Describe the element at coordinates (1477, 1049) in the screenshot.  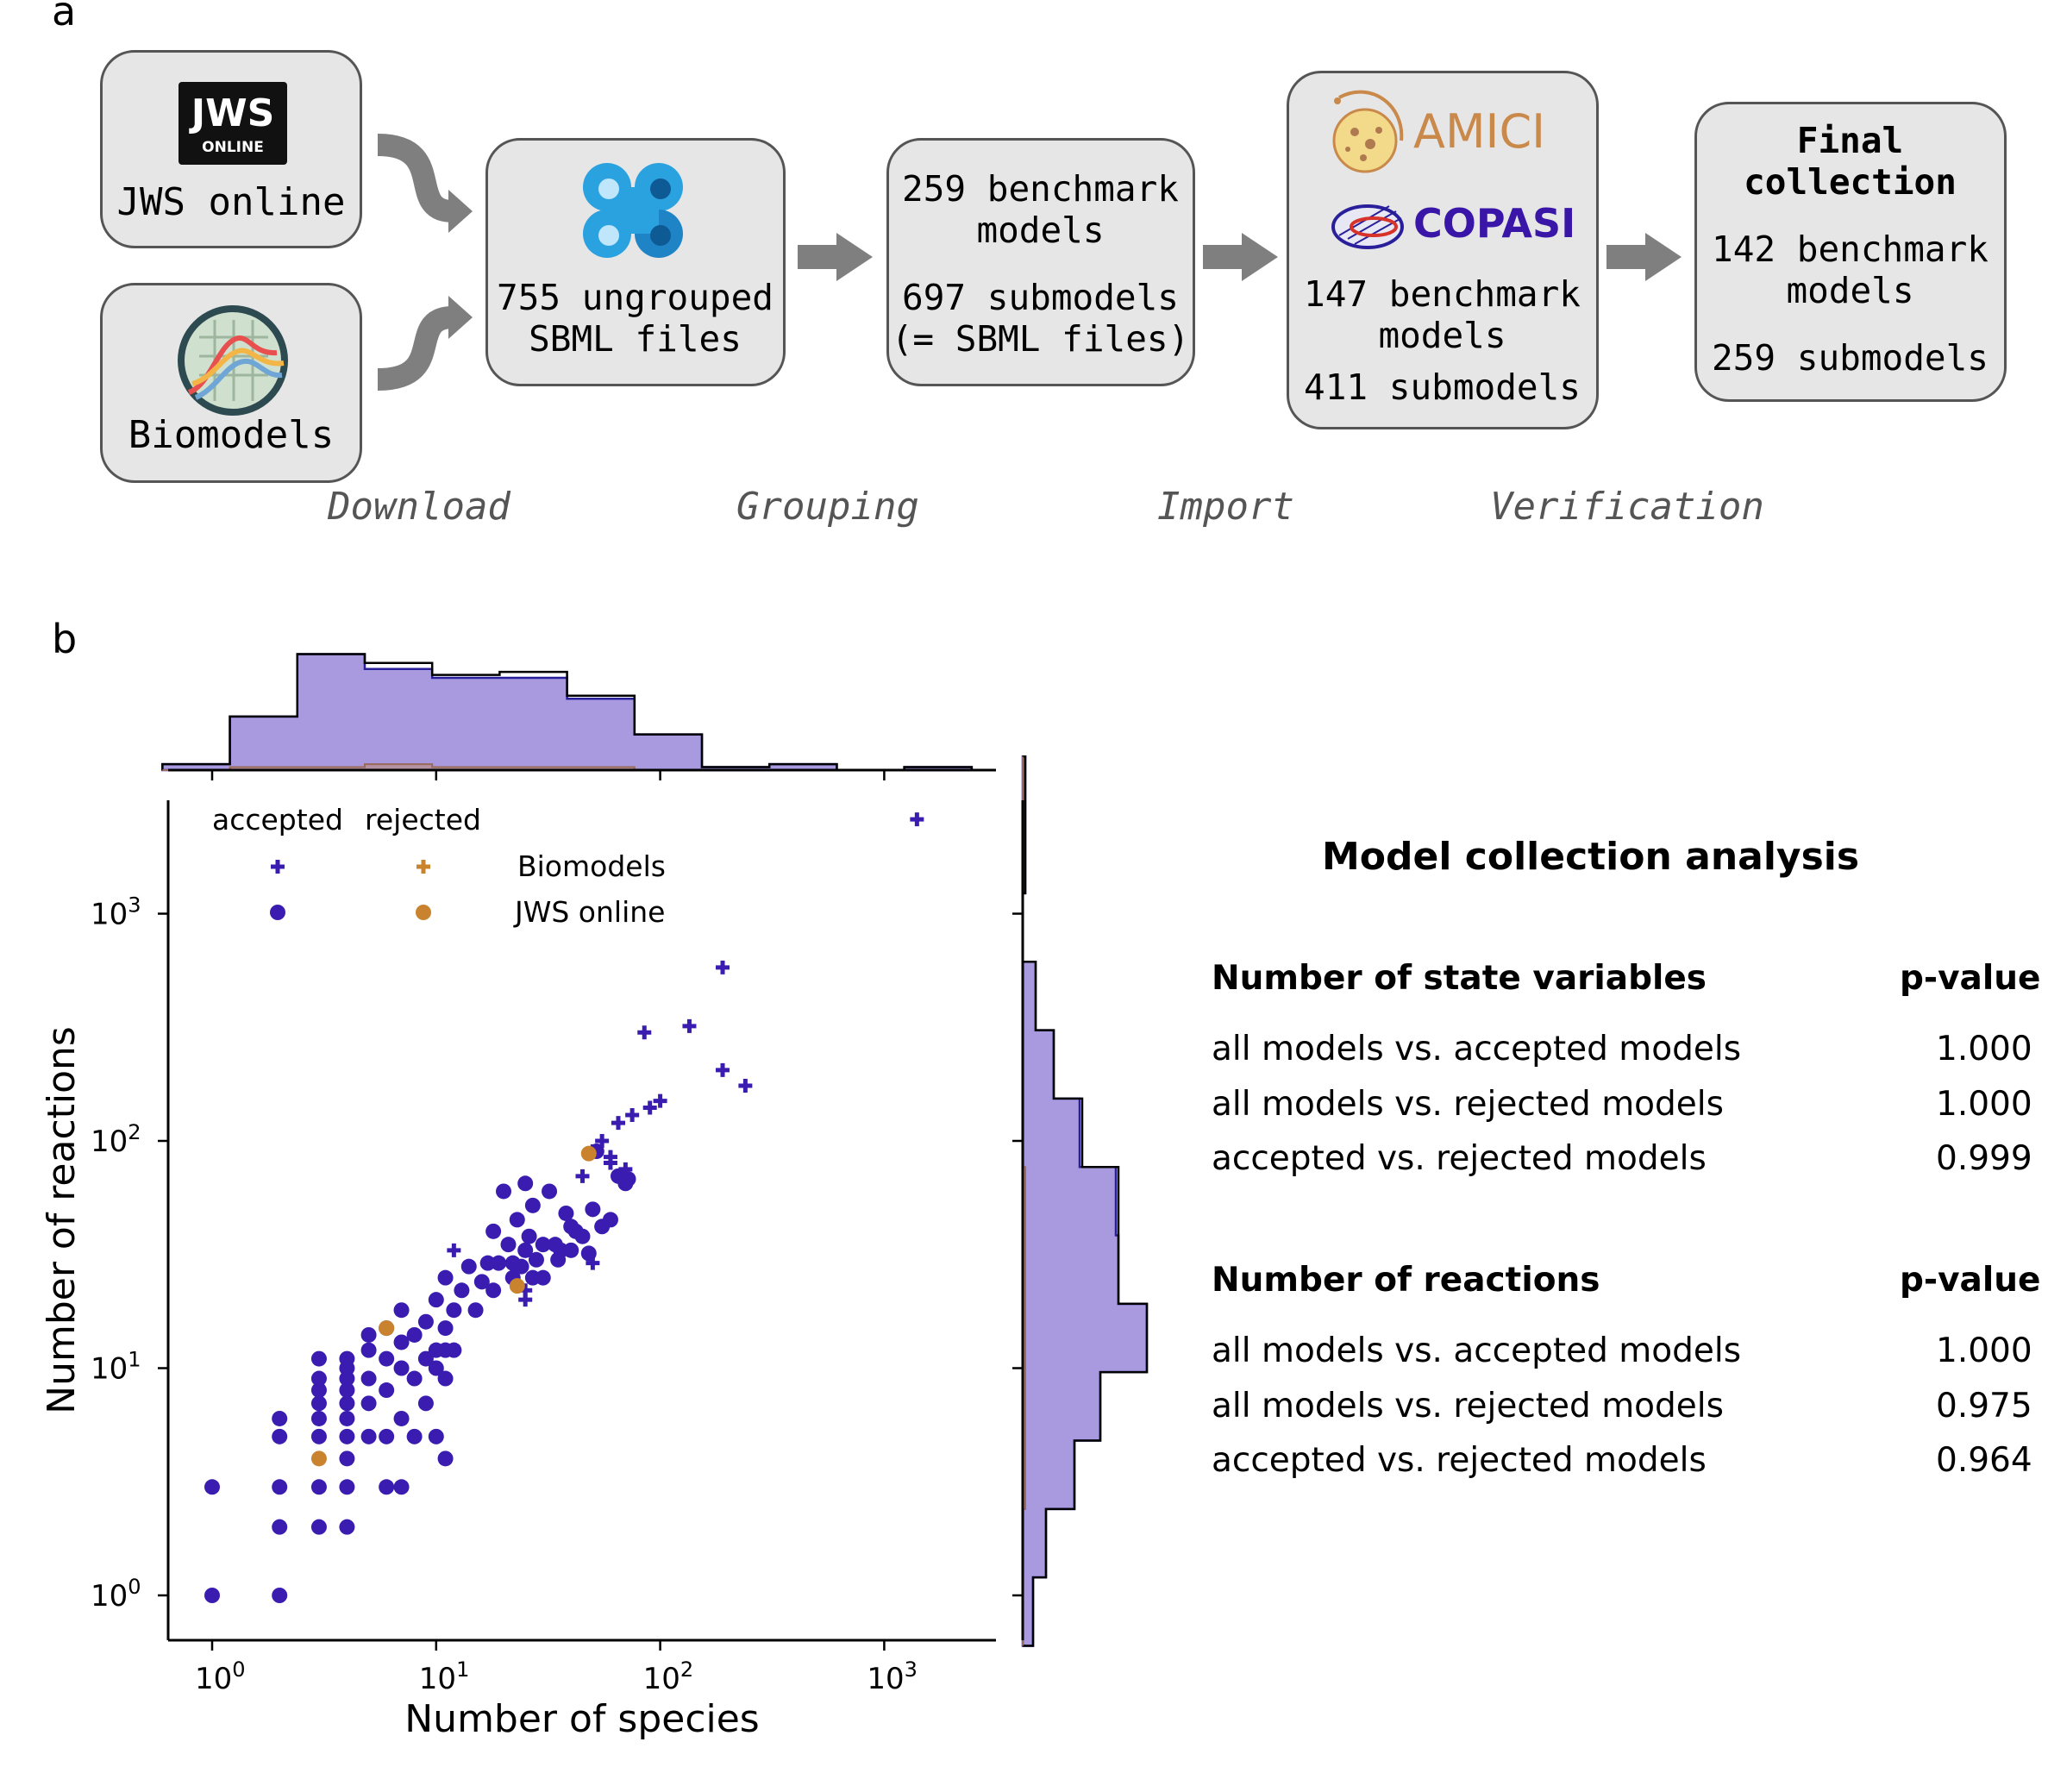
I see `stats-s1-row1-label: all models vs. accepted models` at that location.